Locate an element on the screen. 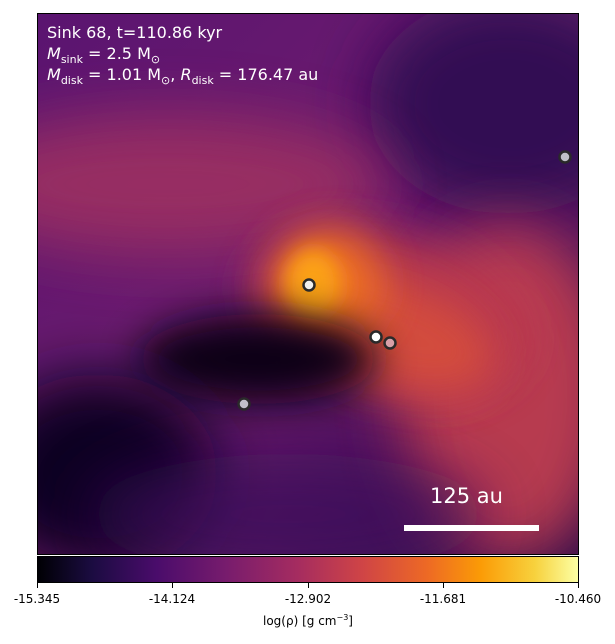 The image size is (615, 644). disk-properties-label: Mdisk = 1.01 M⊙, Rdisk = 176.47 au is located at coordinates (183, 76).